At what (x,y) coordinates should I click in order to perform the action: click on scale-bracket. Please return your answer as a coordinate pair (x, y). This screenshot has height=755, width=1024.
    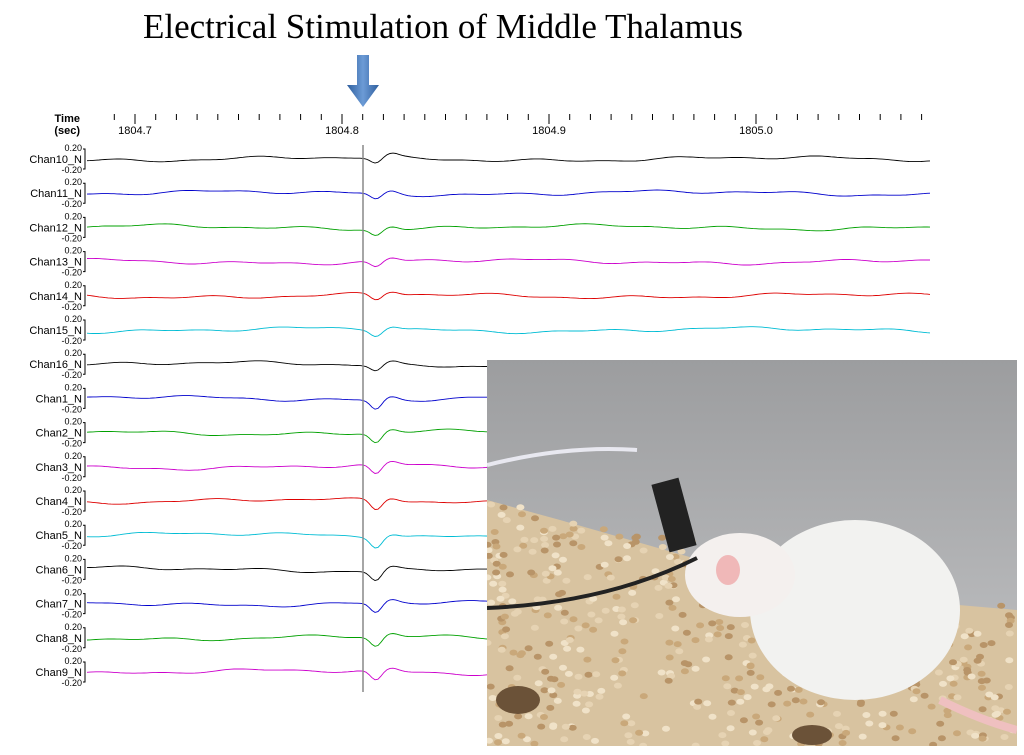
    Looking at the image, I should click on (84, 604).